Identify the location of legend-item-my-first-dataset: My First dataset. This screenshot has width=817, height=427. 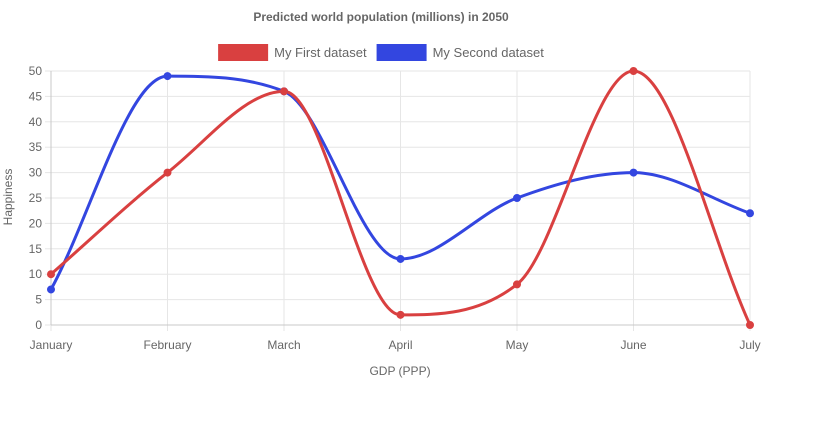
(292, 52).